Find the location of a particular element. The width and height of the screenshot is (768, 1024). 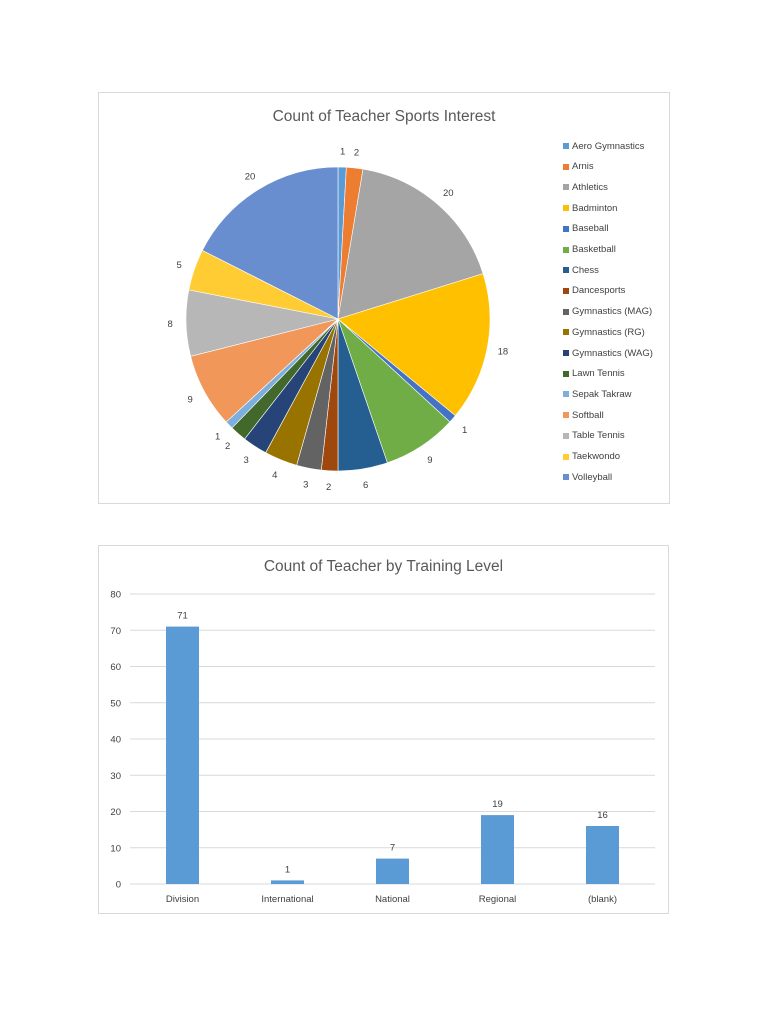

x-category-label: Division is located at coordinates (182, 899).